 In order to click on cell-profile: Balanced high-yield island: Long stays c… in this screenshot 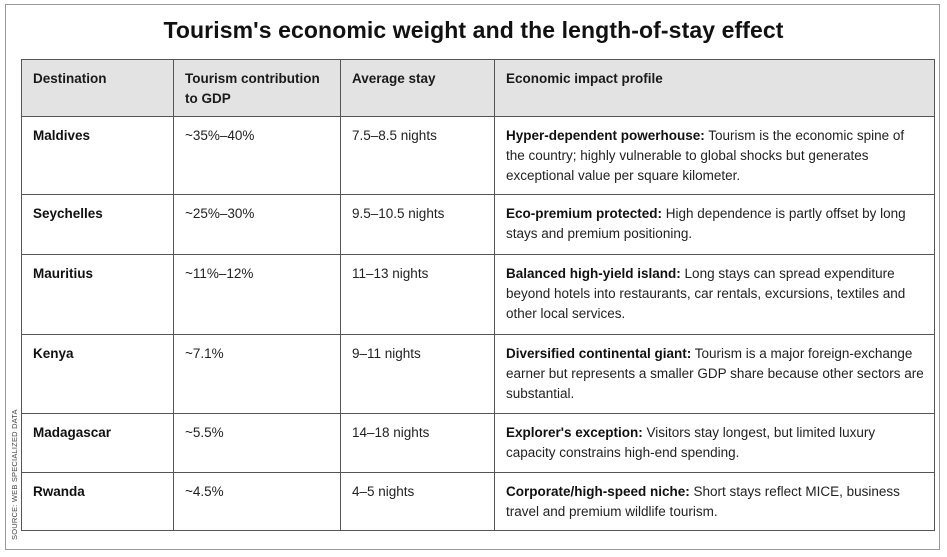, I will do `click(714, 294)`.